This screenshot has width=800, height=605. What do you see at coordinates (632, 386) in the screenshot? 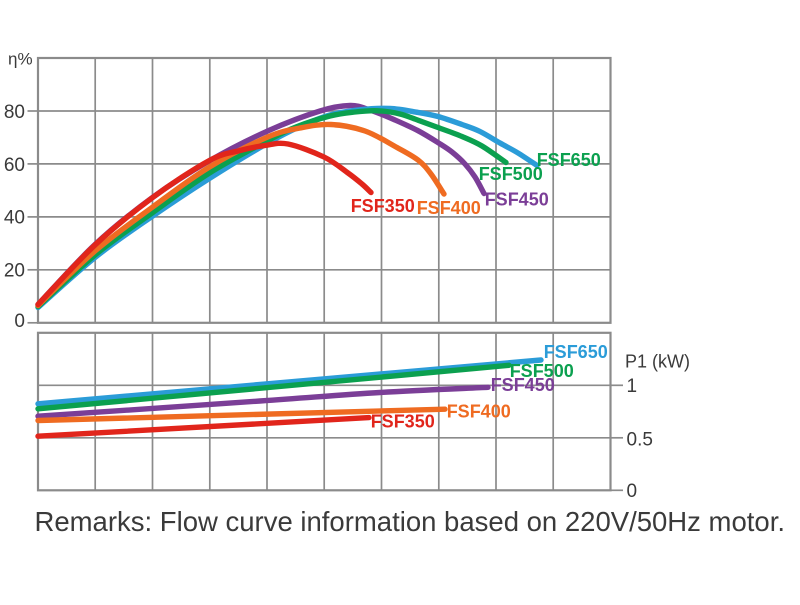
I see `svg-text: 1` at bounding box center [632, 386].